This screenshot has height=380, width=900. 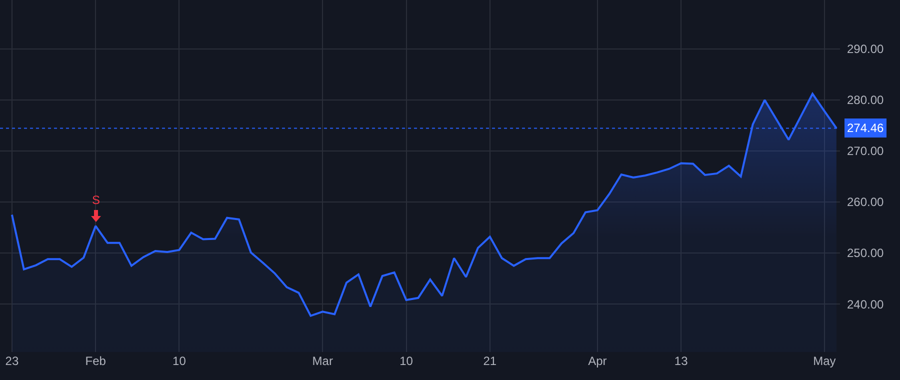 I want to click on annotation: S, so click(x=96, y=200).